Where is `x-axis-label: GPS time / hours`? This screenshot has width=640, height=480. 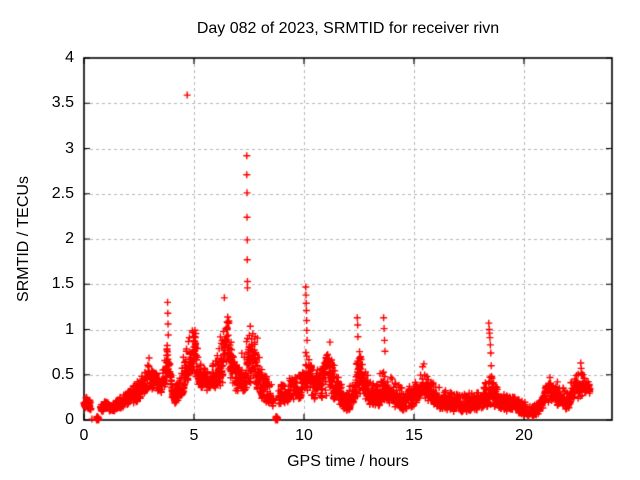
x-axis-label: GPS time / hours is located at coordinates (348, 461).